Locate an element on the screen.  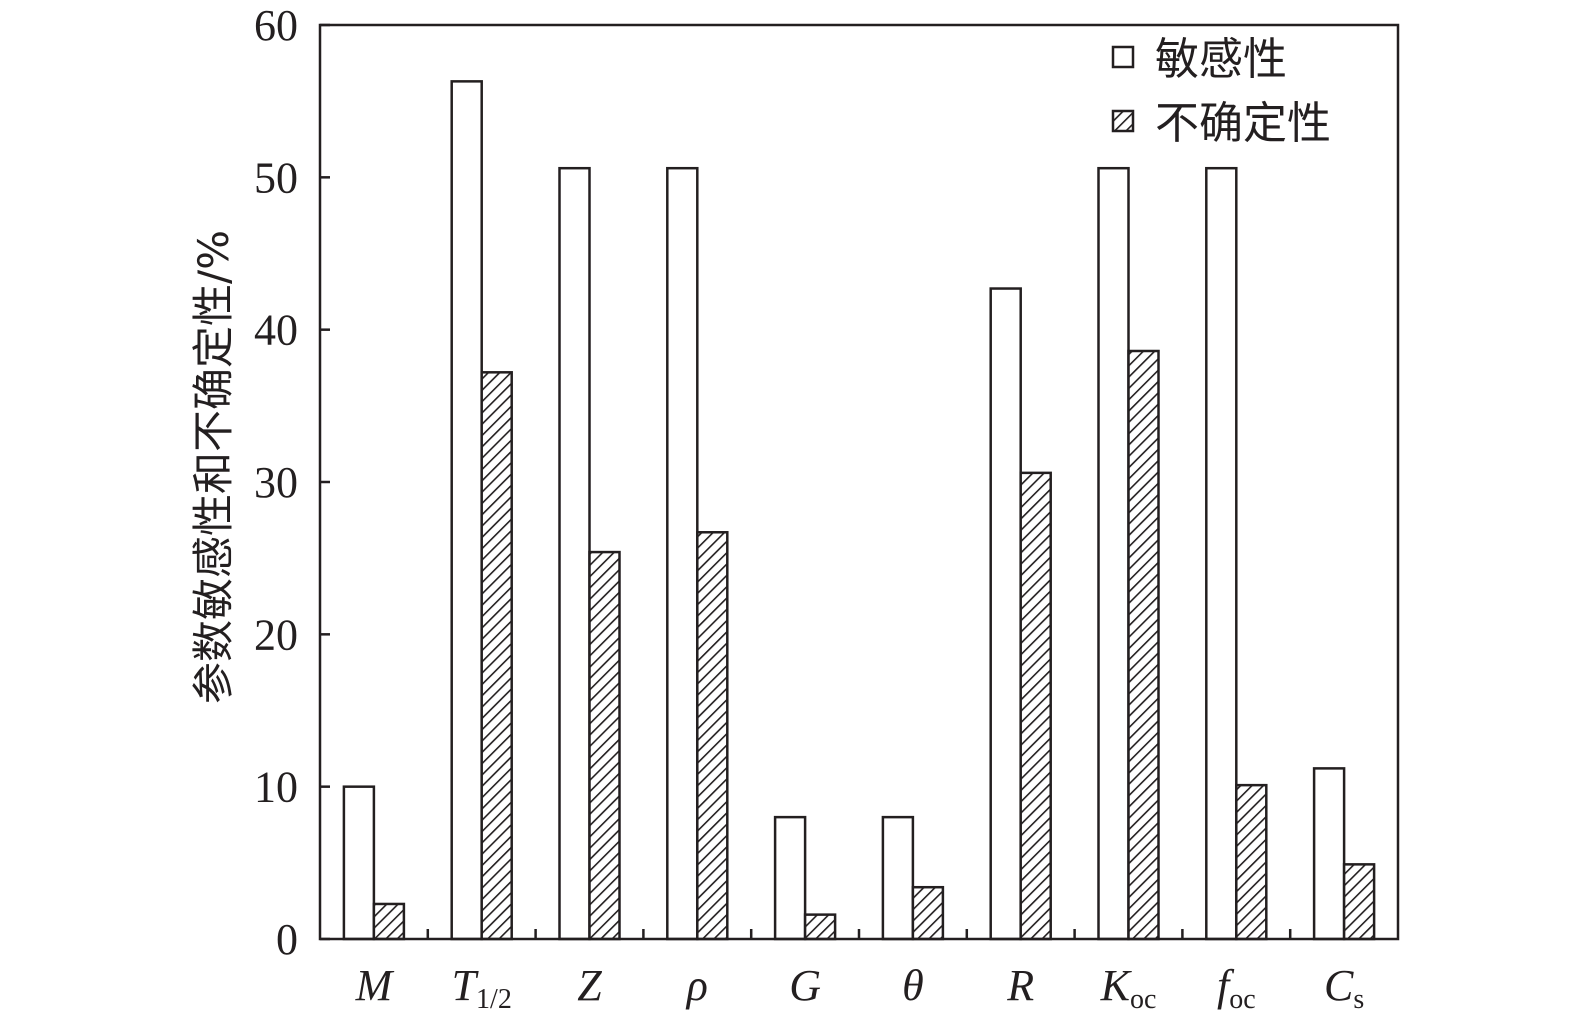
legend-swatch-hatched is located at coordinates (1123, 121).